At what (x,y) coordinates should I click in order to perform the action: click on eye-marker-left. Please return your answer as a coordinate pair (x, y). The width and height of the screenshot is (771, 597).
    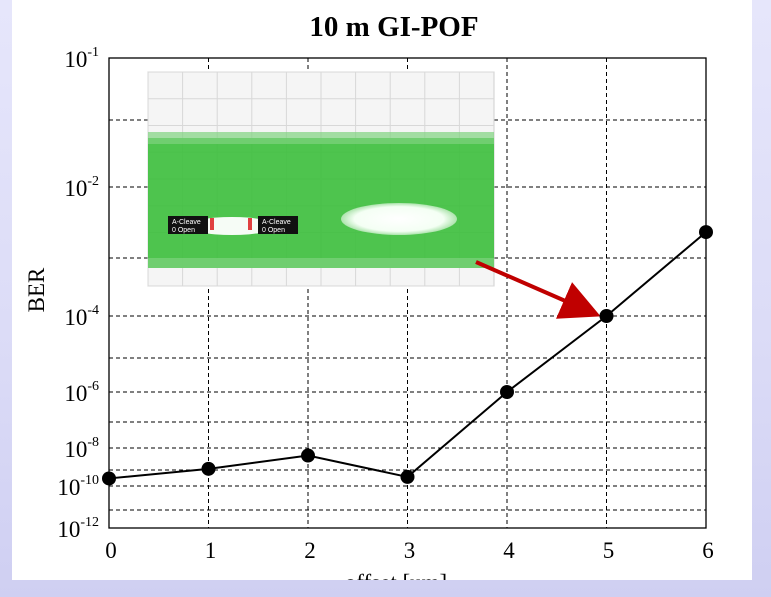
    Looking at the image, I should click on (212, 224).